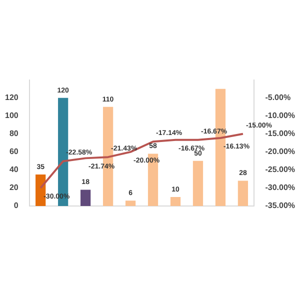 The image size is (300, 300). What do you see at coordinates (11, 115) in the screenshot?
I see `y-tick-label: 100` at bounding box center [11, 115].